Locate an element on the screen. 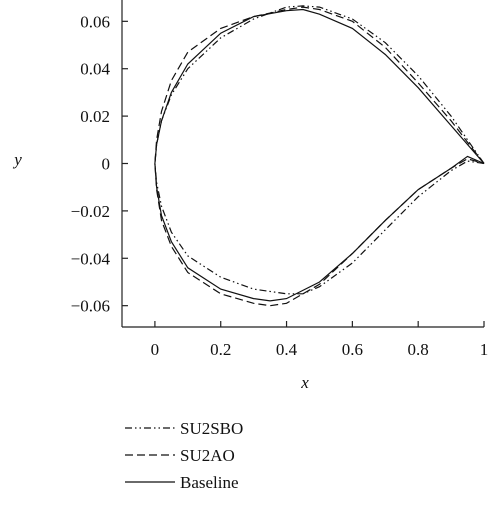 Image resolution: width=489 pixels, height=505 pixels. y-tick-label: 0.04 is located at coordinates (95, 69).